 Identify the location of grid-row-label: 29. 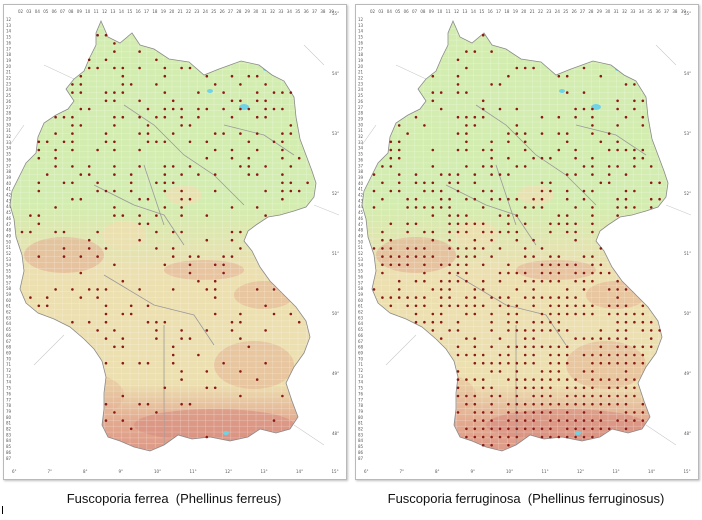
(361, 118).